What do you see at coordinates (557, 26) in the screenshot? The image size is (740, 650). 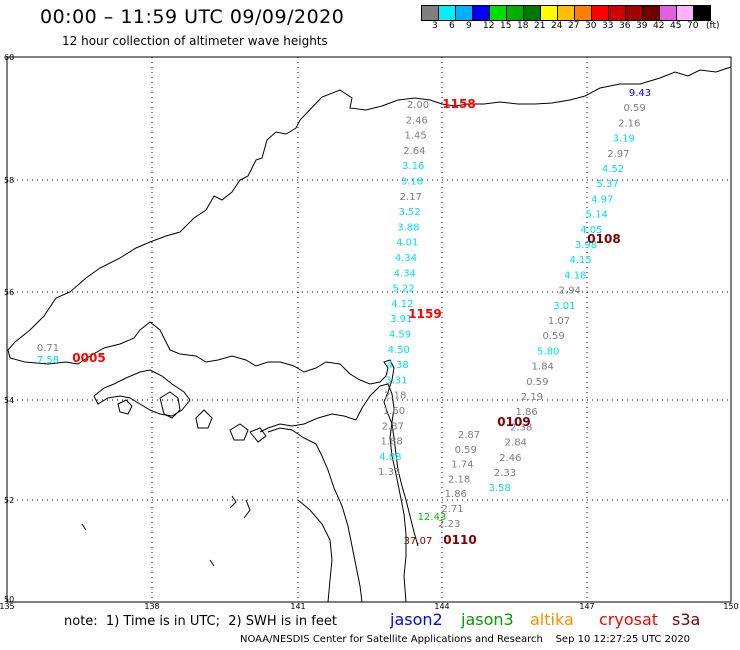 I see `scale-label: 24` at bounding box center [557, 26].